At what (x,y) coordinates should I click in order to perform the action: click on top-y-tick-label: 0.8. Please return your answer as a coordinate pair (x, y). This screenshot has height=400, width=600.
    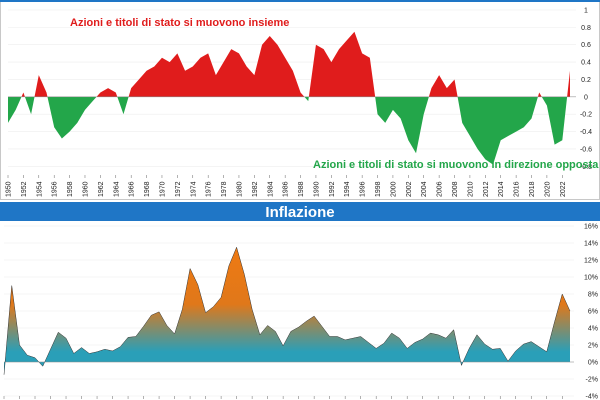
    Looking at the image, I should click on (586, 28).